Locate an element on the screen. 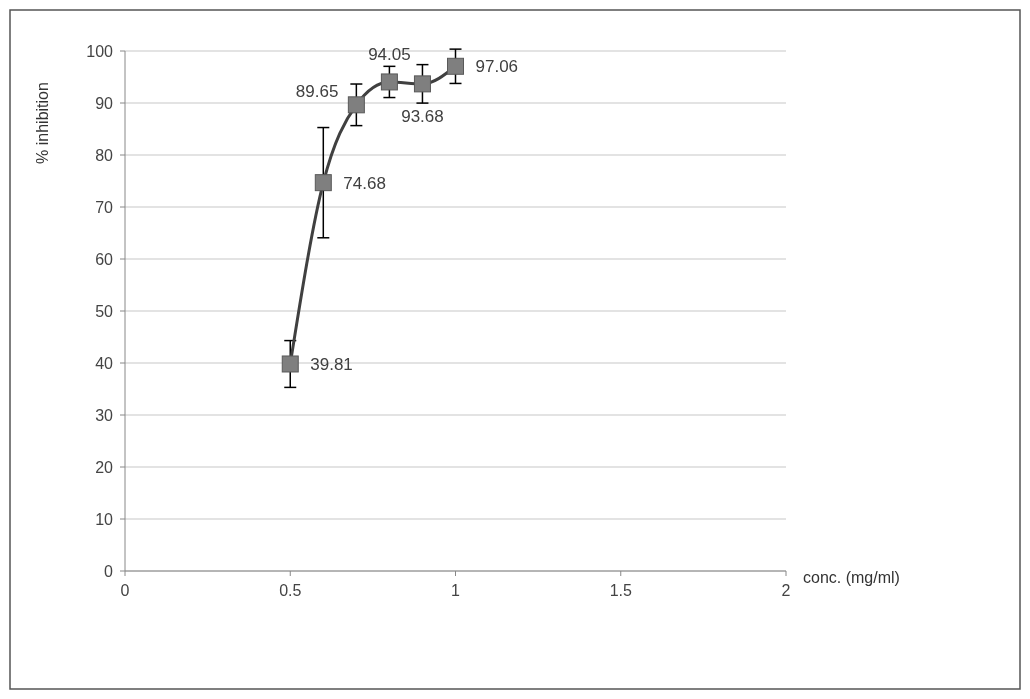  x-tick-label: 0.5 is located at coordinates (290, 590).